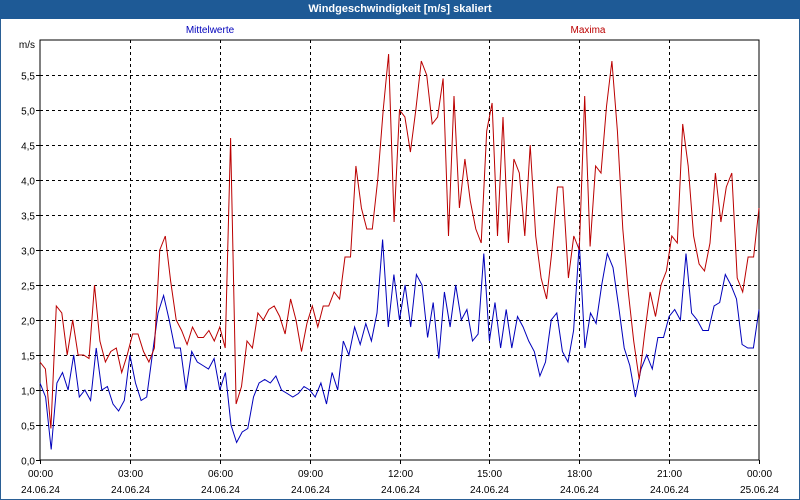 Image resolution: width=800 pixels, height=500 pixels. I want to click on x-tick-time: 12:00, so click(400, 474).